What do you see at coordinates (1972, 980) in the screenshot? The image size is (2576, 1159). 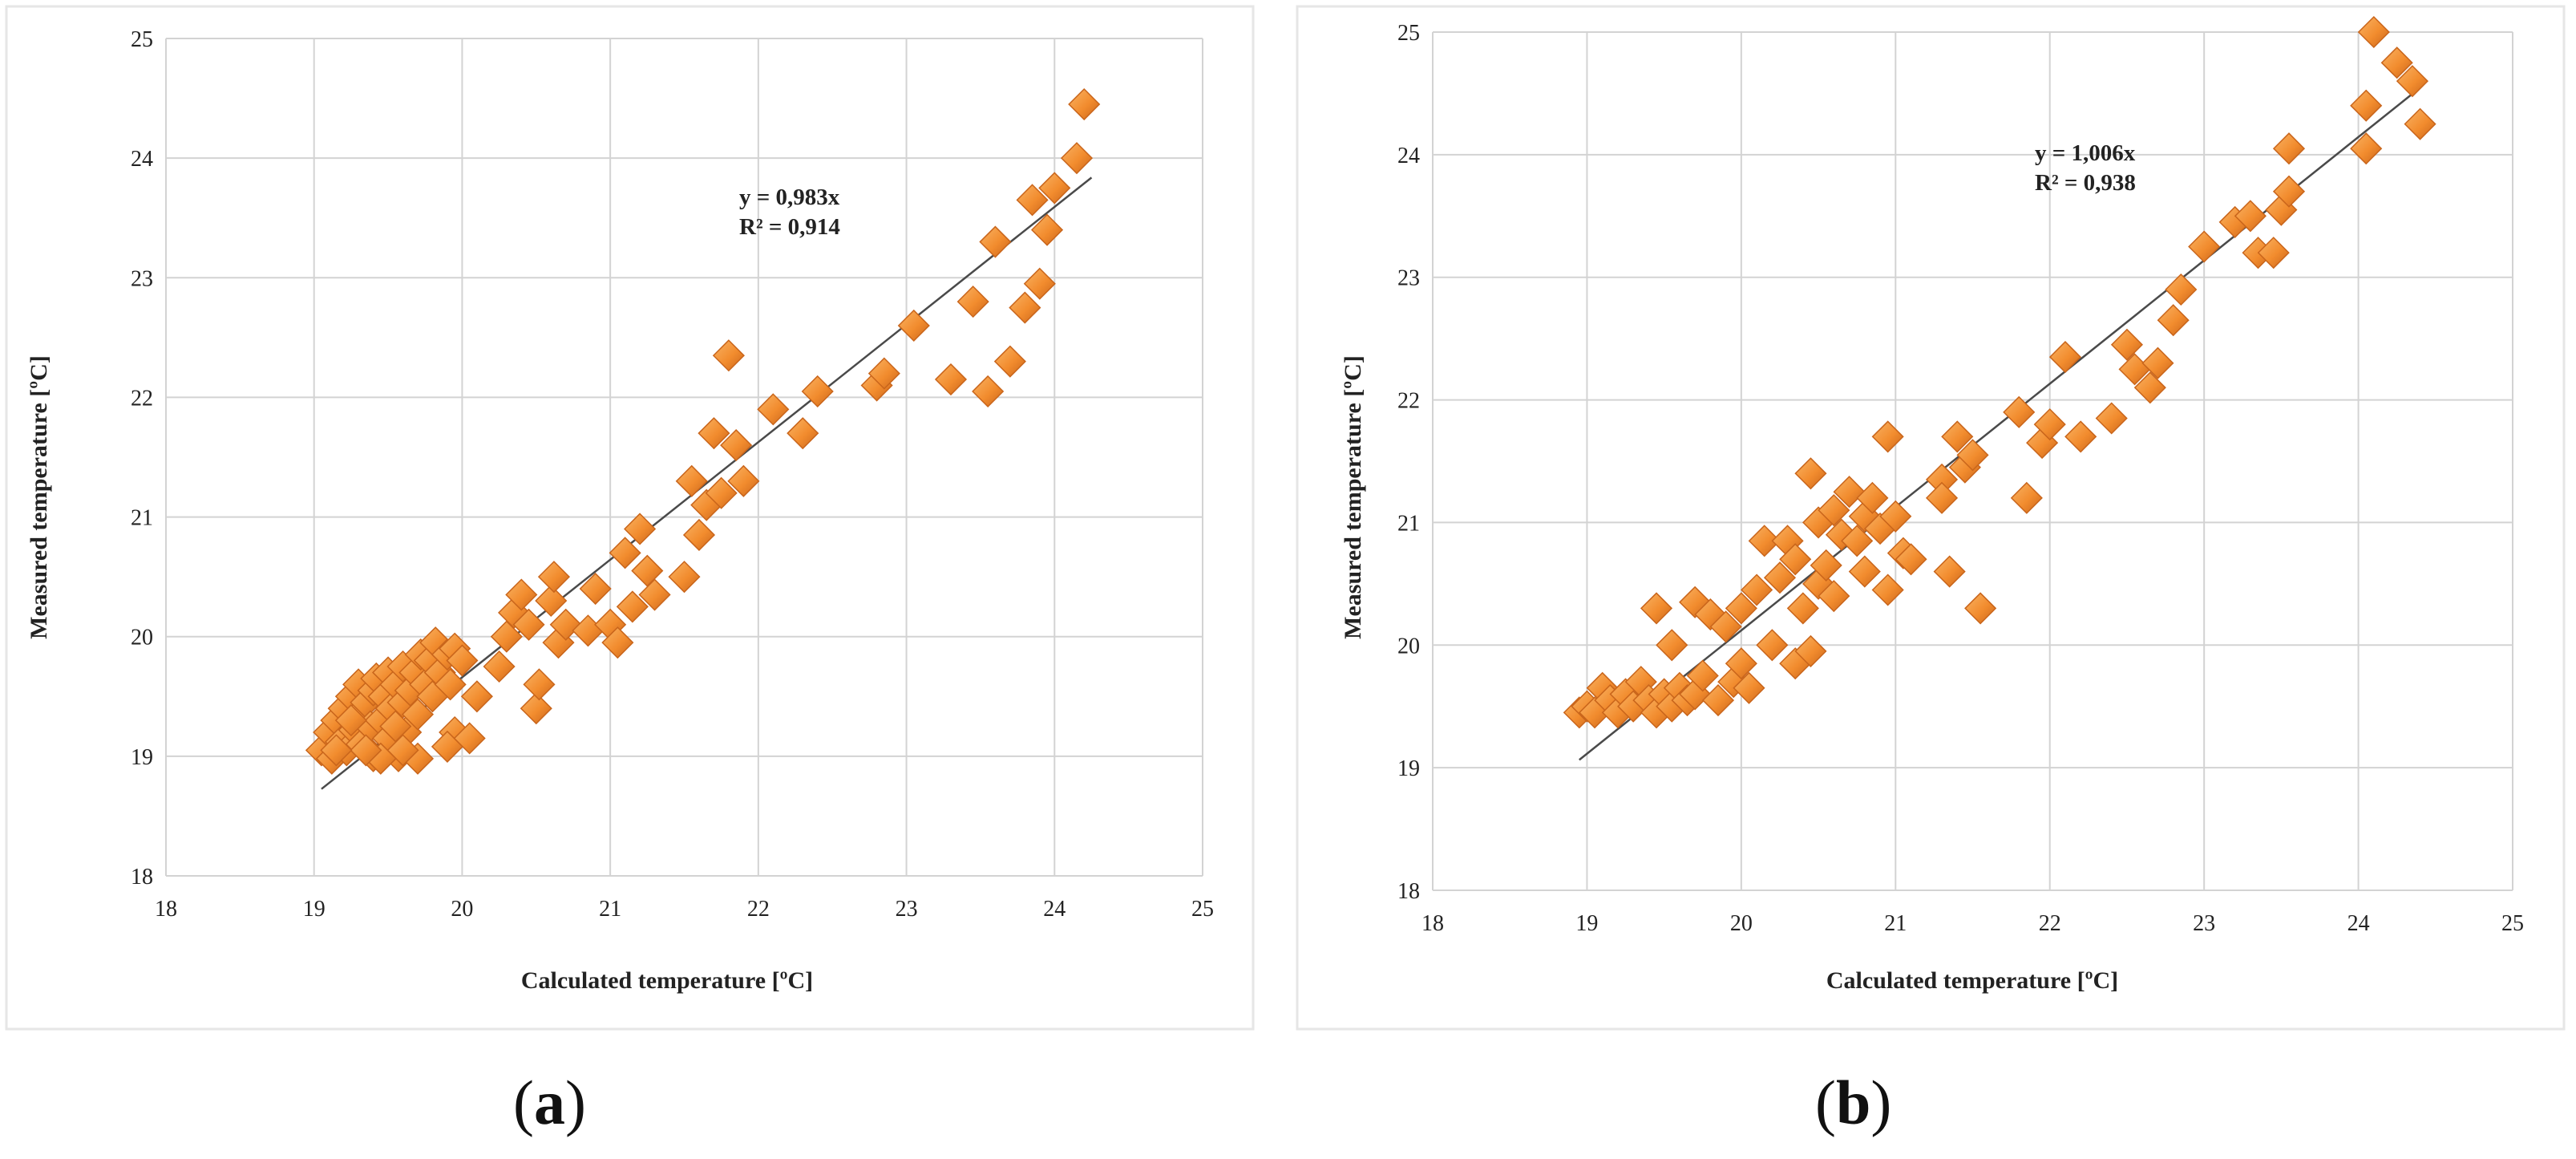 I see `chart-b-x-axis-label: Calculated temperature [ºC]` at bounding box center [1972, 980].